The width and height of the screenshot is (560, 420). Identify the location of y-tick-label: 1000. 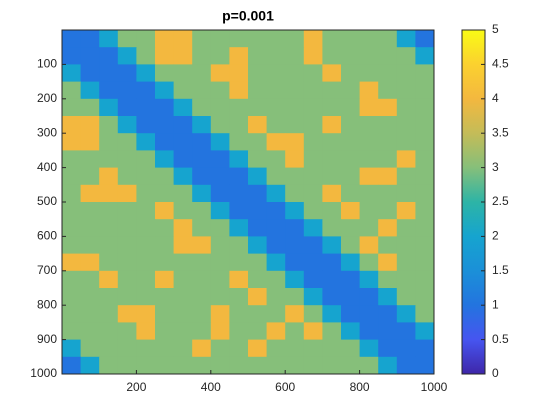
(43, 373).